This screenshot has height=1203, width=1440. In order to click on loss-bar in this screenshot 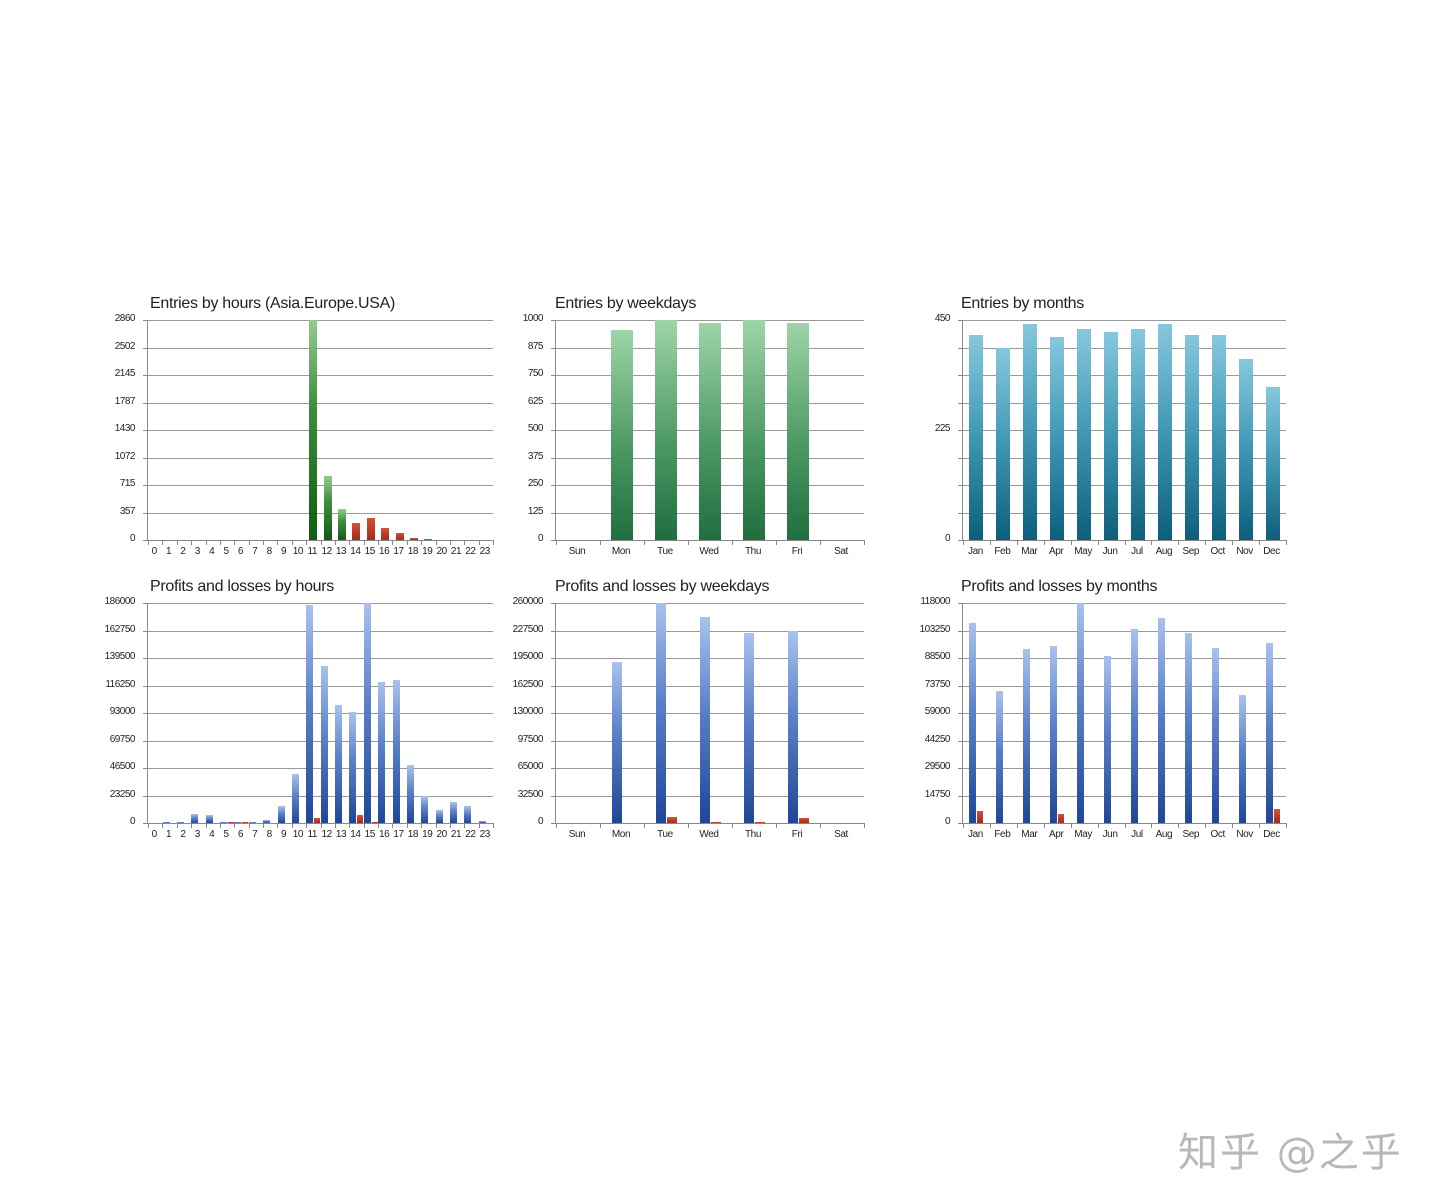, I will do `click(759, 822)`.